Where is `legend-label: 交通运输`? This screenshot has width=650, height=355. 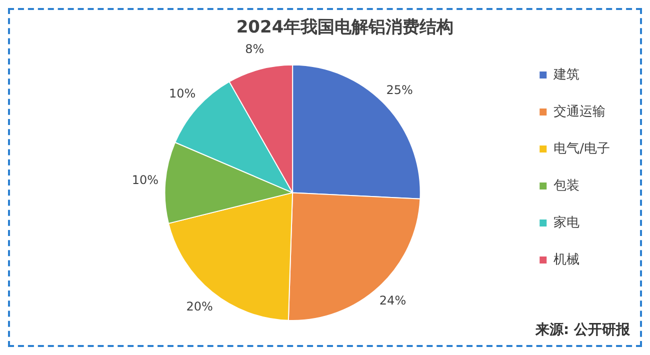
legend-label: 交通运输 is located at coordinates (580, 111).